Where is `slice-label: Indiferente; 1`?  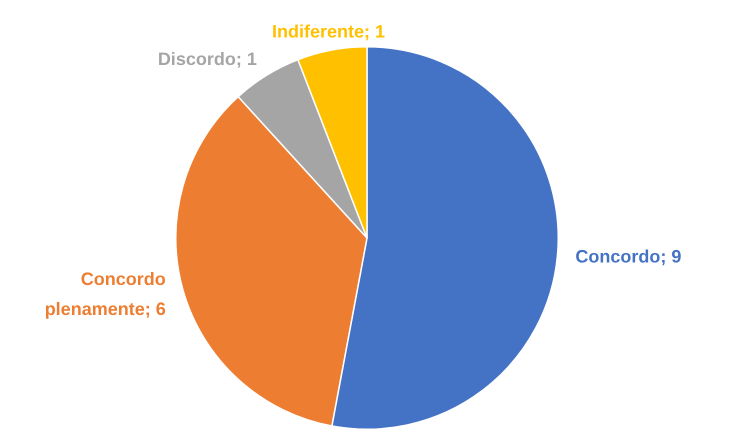
slice-label: Indiferente; 1 is located at coordinates (329, 31).